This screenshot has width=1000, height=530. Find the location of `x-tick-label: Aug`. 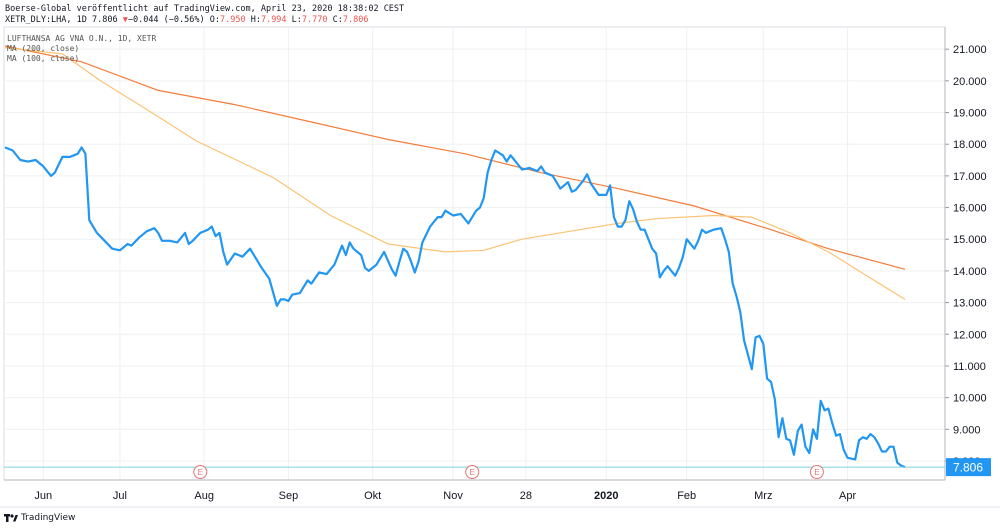

x-tick-label: Aug is located at coordinates (204, 496).